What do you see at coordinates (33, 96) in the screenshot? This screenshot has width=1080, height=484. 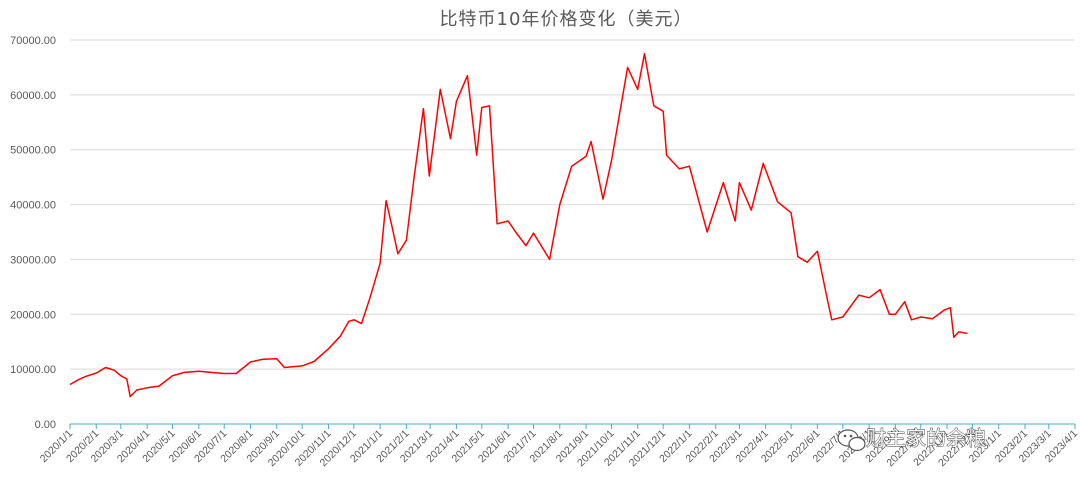 I see `y-tick-label: 60000.00` at bounding box center [33, 96].